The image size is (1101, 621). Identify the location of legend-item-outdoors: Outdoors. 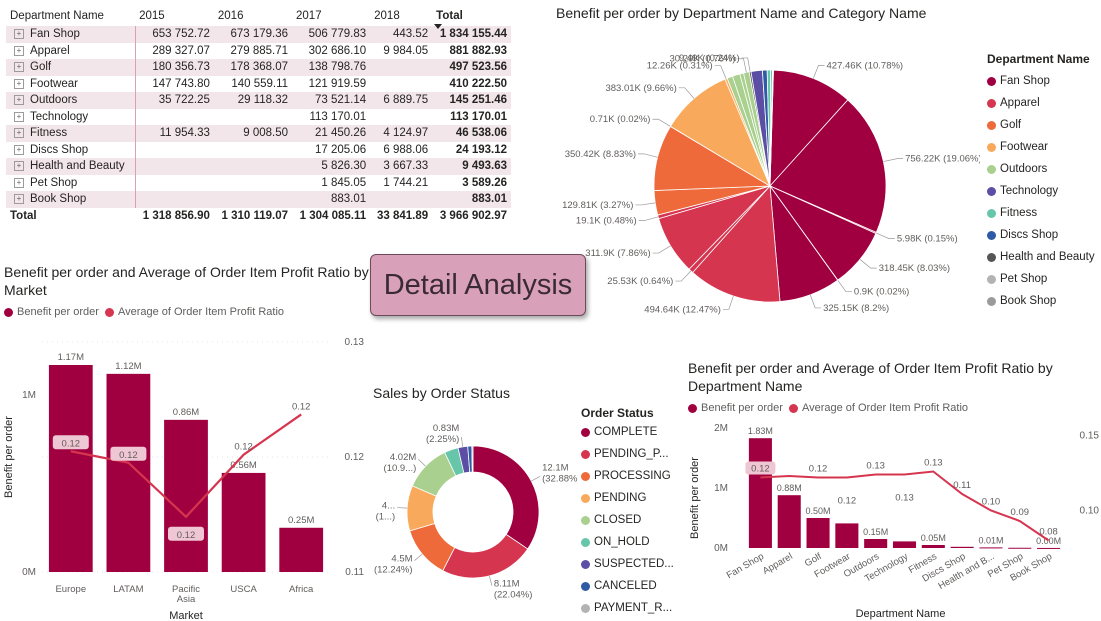
(1043, 169).